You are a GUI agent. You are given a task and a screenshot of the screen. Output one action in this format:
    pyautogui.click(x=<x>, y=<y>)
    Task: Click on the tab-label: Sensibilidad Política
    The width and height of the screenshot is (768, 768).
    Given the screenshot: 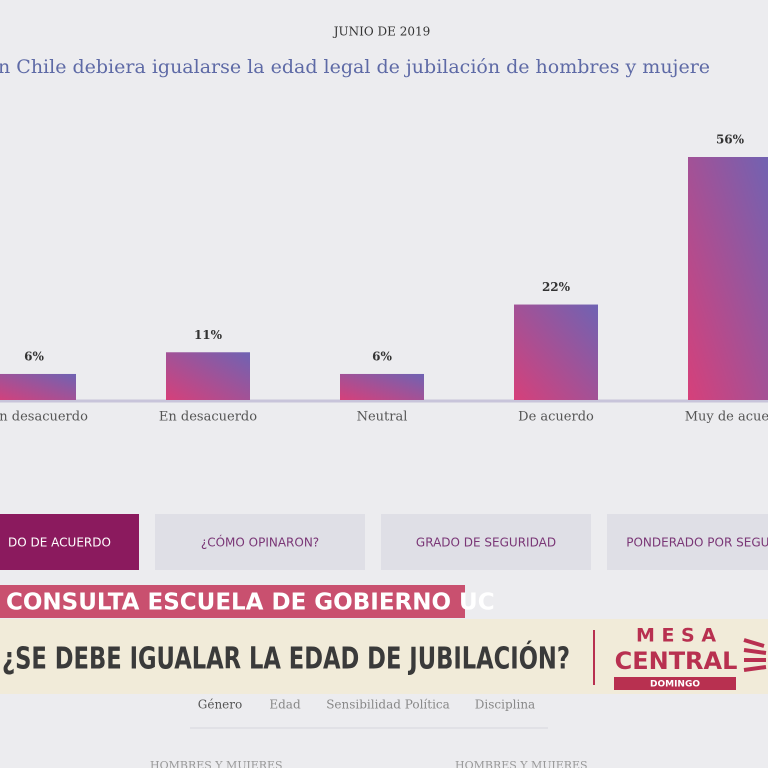 What is the action you would take?
    pyautogui.click(x=388, y=705)
    